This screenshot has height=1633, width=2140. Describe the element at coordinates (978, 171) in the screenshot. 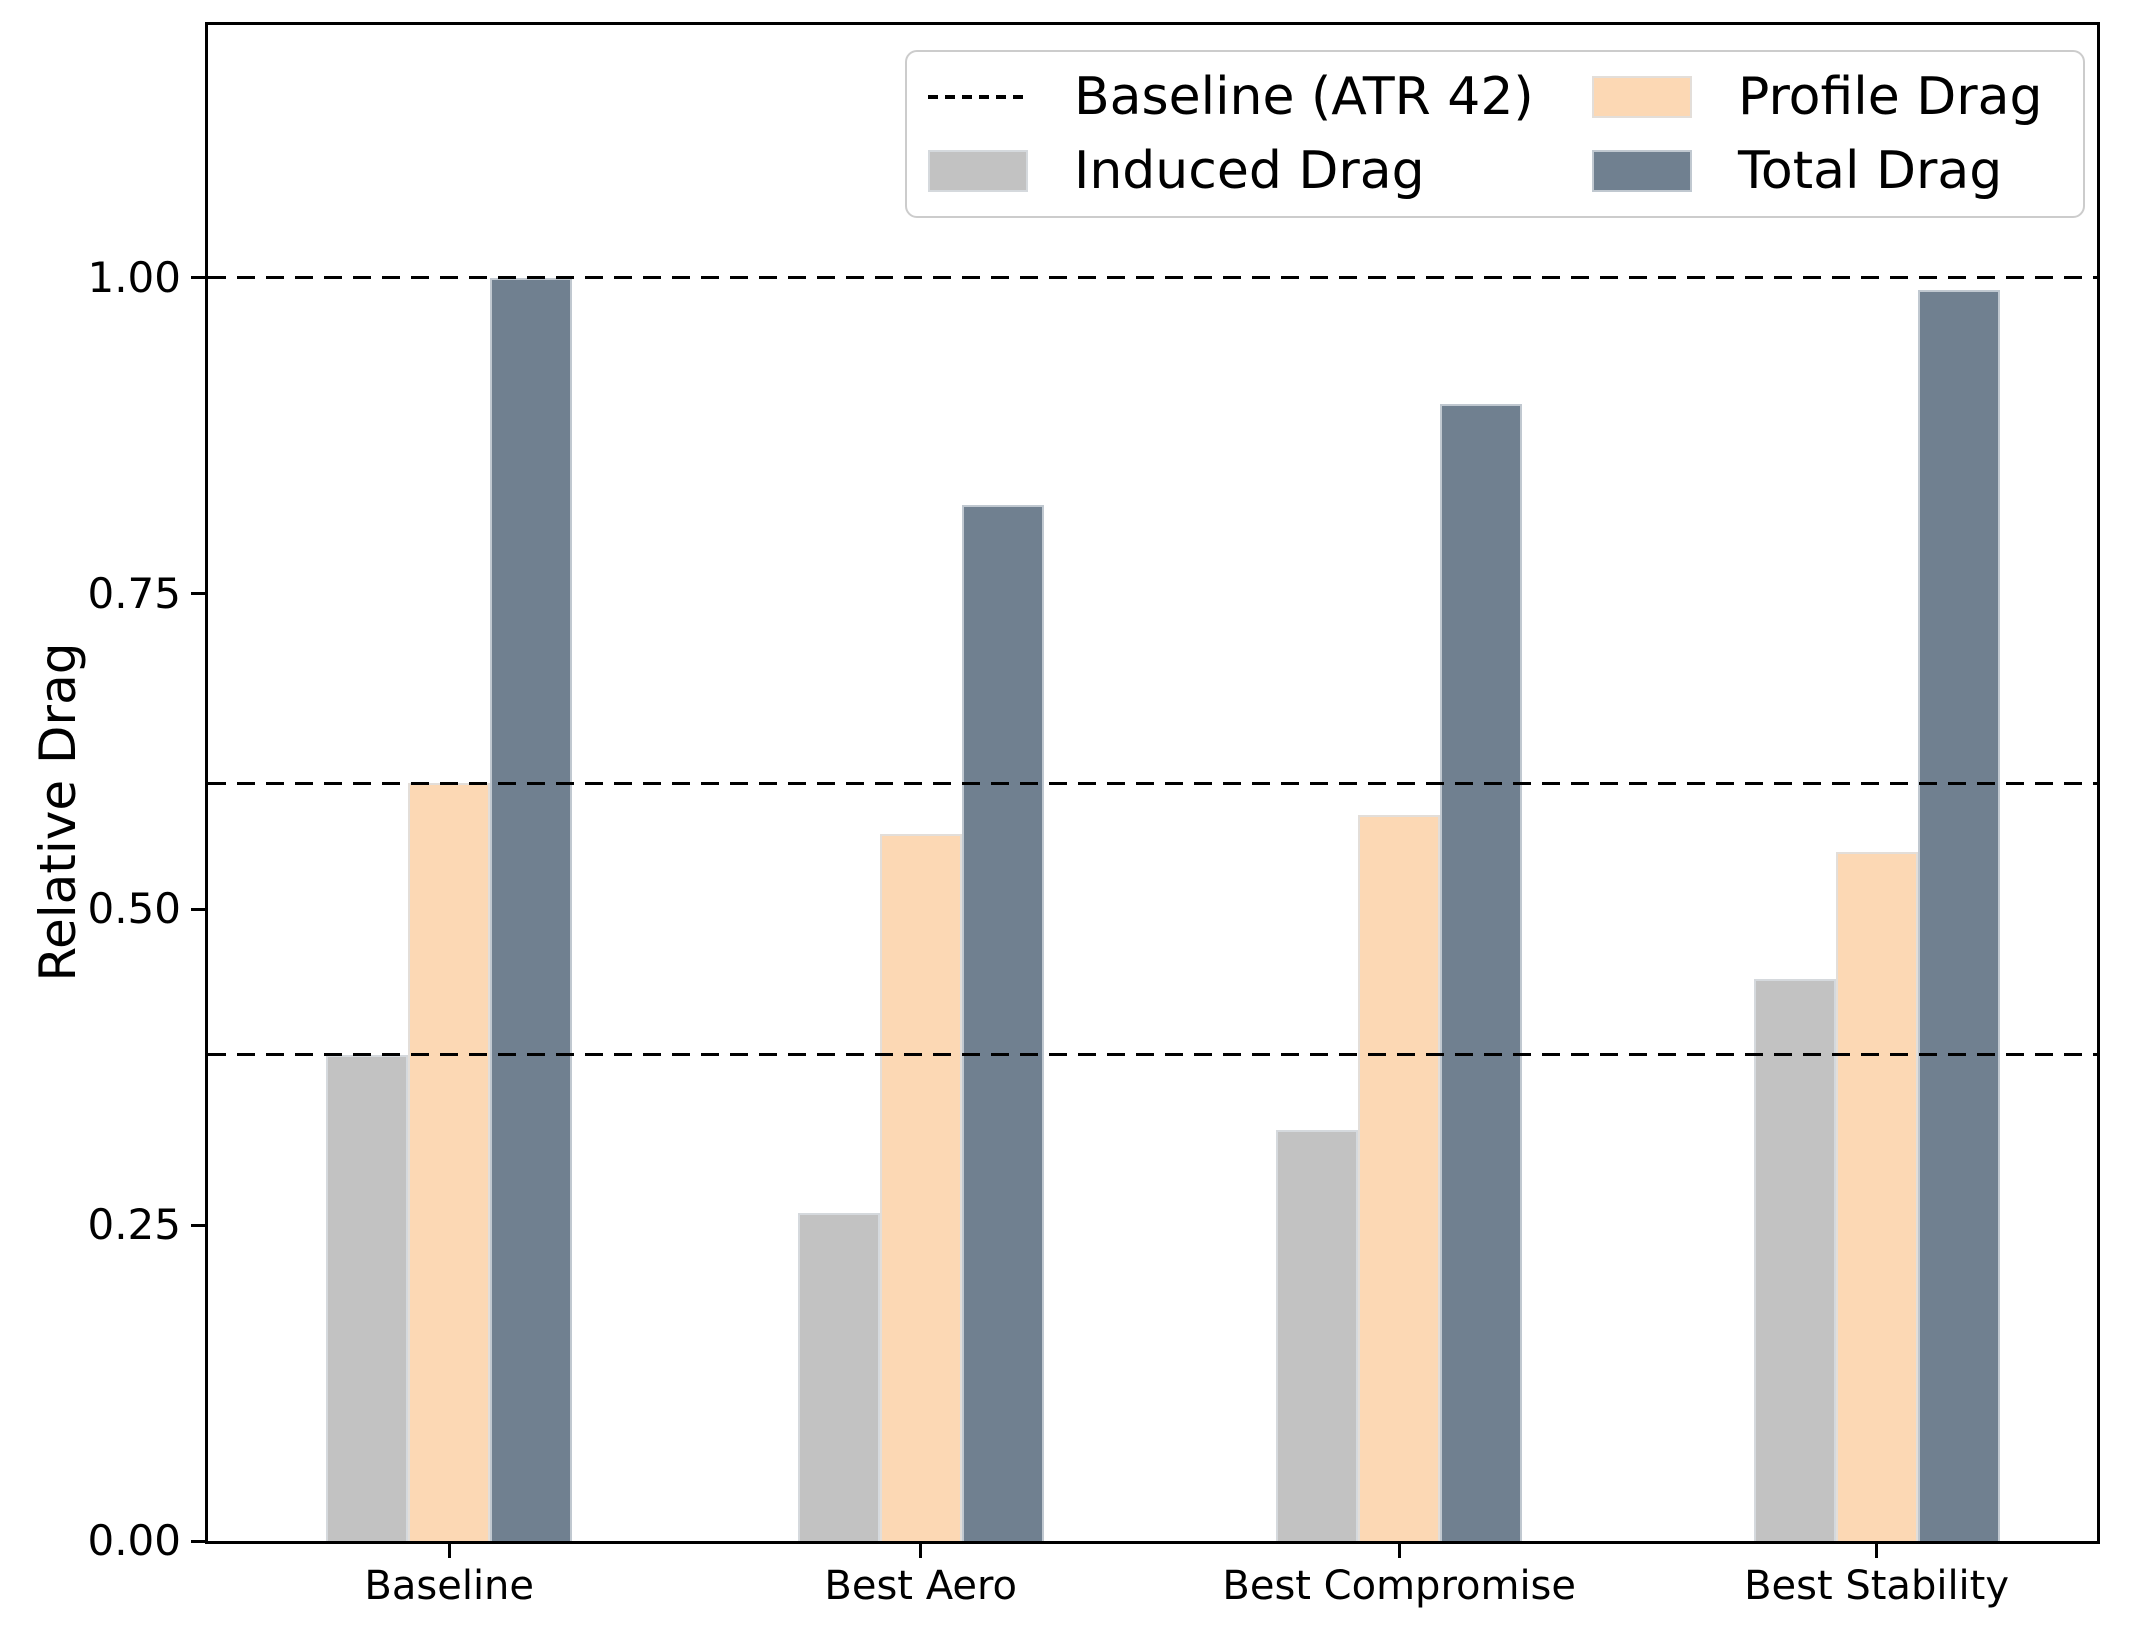

I see `induced-drag-swatch` at that location.